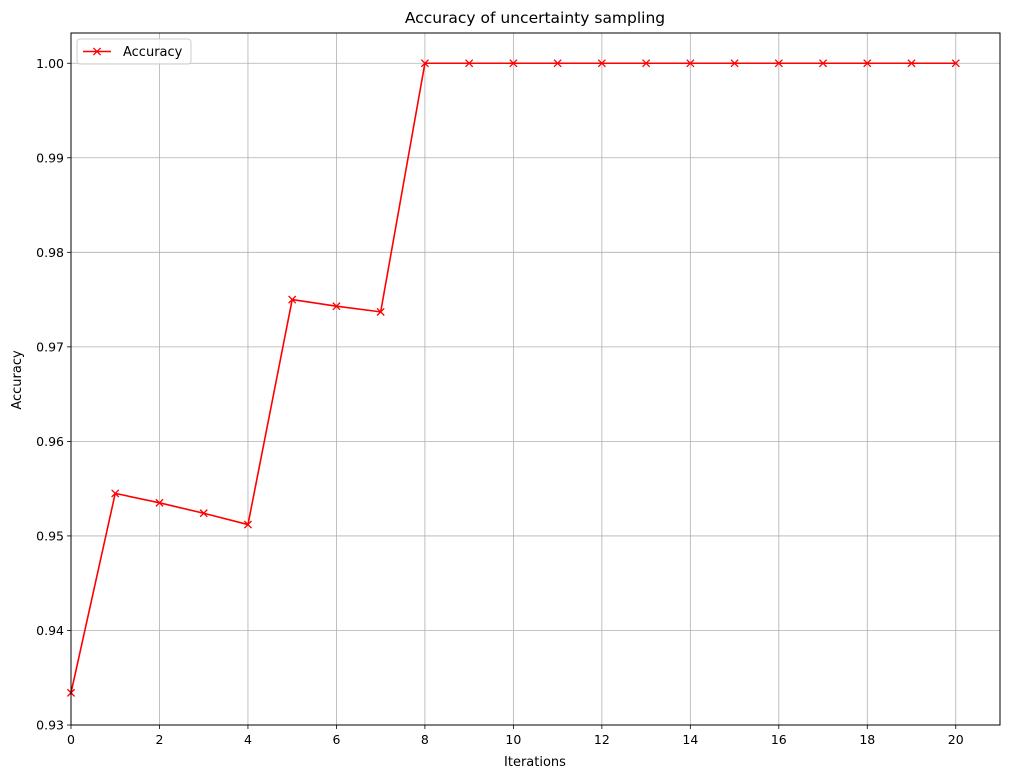 The image size is (1010, 778). I want to click on x-tick-label: 2, so click(159, 739).